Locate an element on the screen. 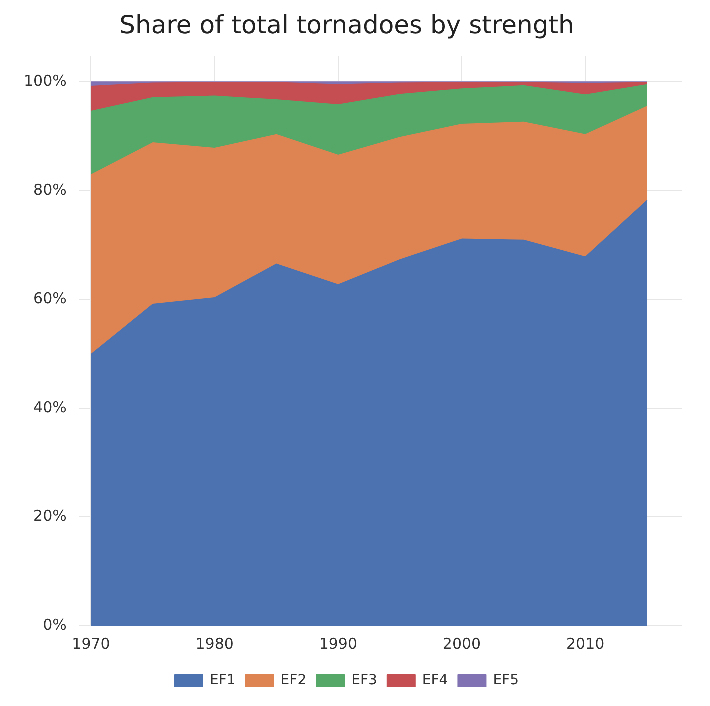 Image resolution: width=710 pixels, height=706 pixels. legend-label: EF1 is located at coordinates (223, 680).